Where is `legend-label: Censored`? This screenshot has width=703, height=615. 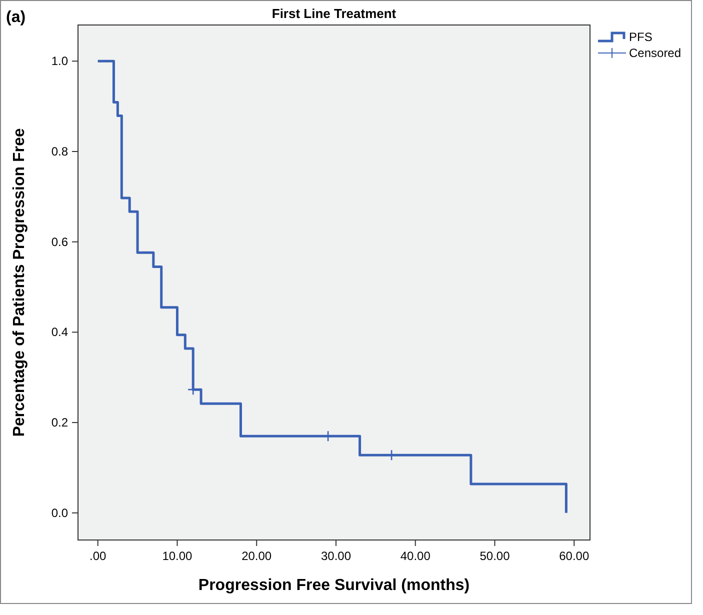
legend-label: Censored is located at coordinates (655, 53).